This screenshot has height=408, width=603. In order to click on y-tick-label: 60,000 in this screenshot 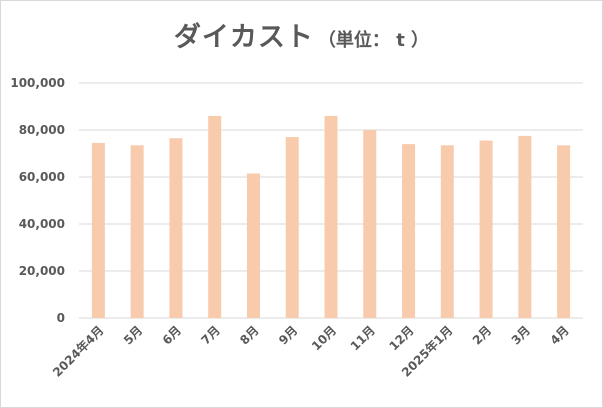, I will do `click(42, 177)`.